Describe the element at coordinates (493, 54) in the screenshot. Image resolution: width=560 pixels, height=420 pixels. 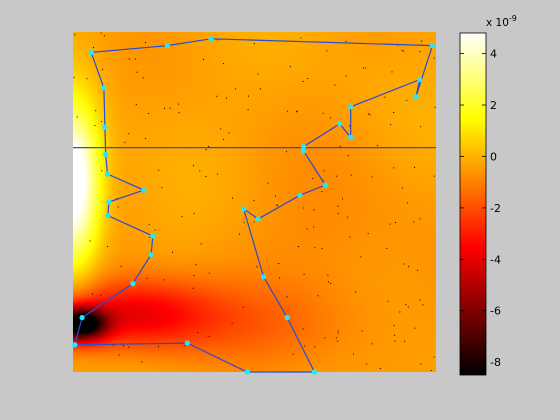
I see `colorbar-tick-label: 4` at that location.